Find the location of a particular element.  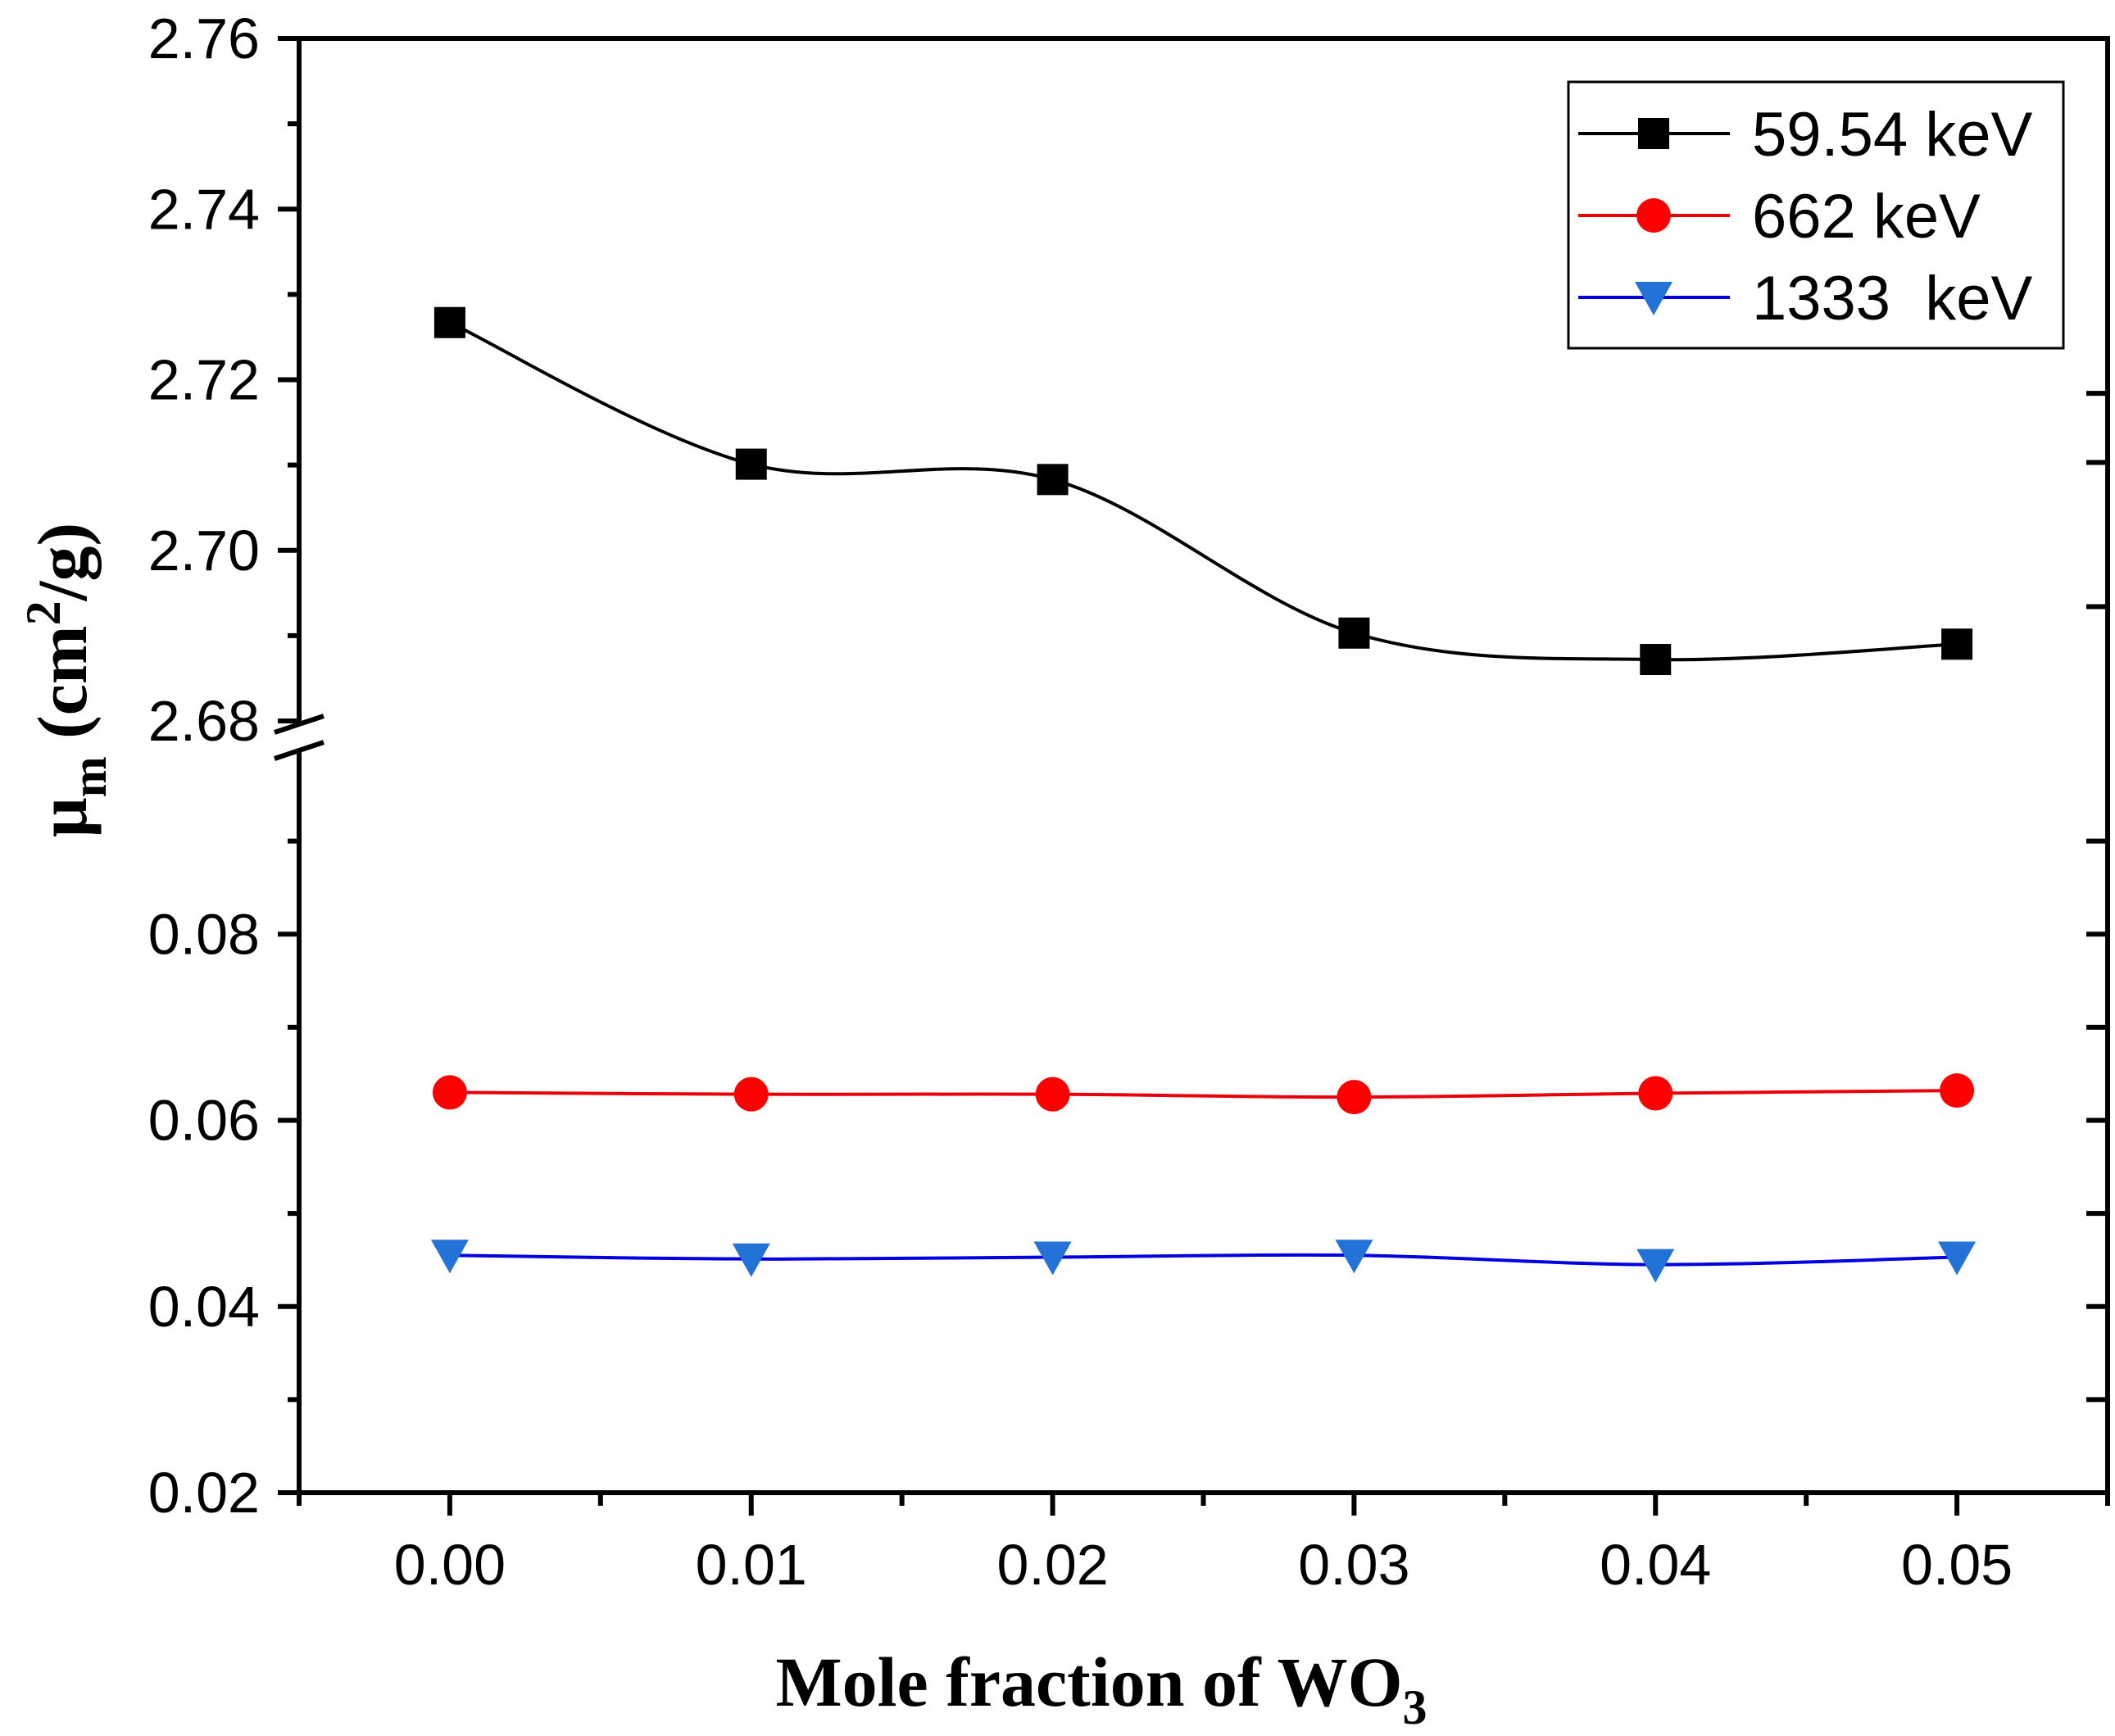

legend-label: 59.54 keV is located at coordinates (1893, 135).